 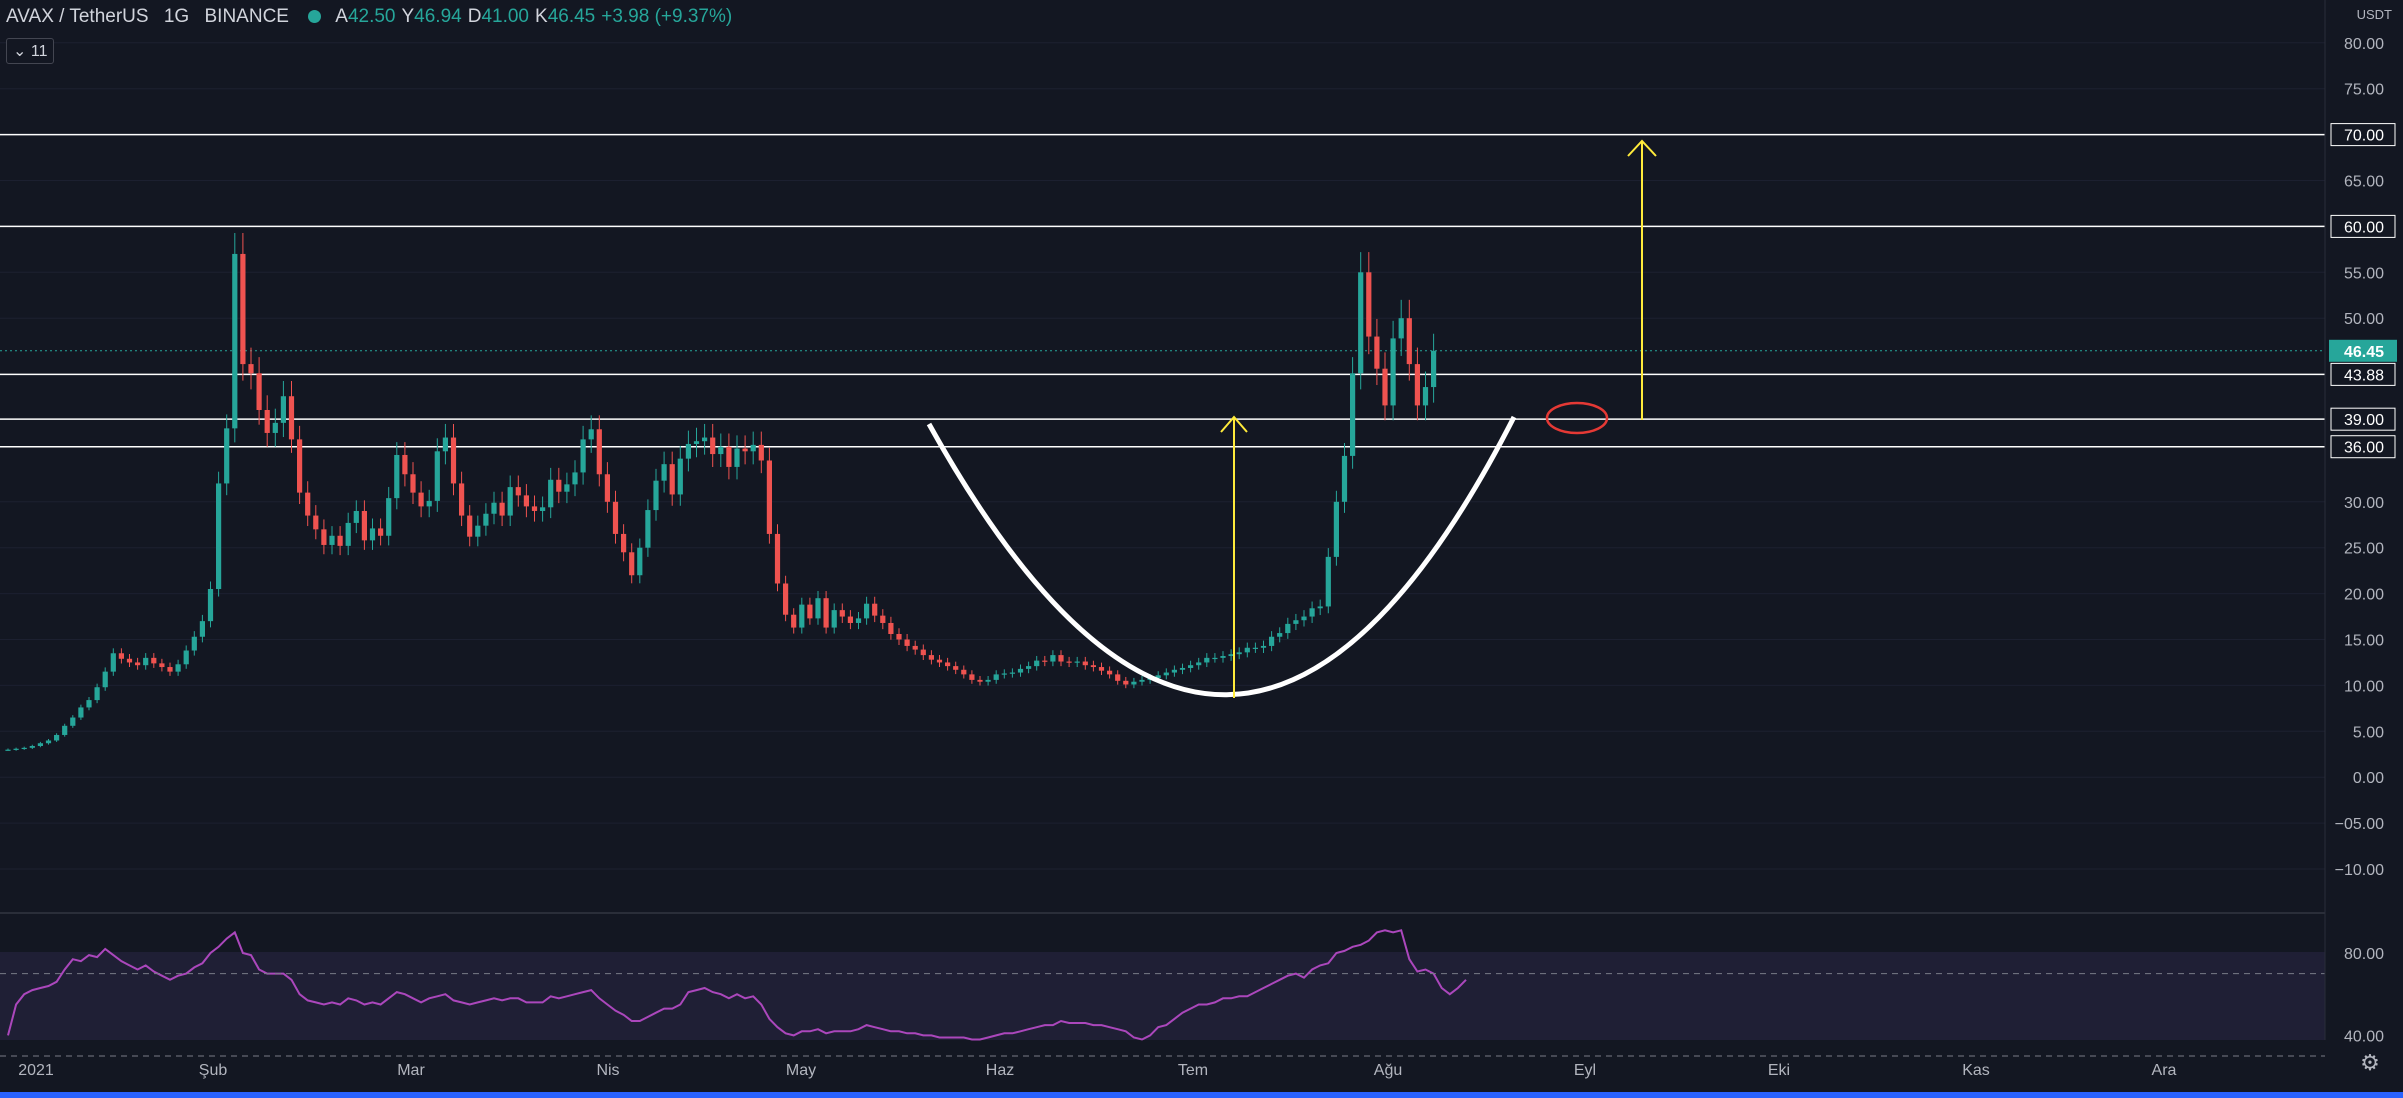 What do you see at coordinates (2364, 182) in the screenshot?
I see `price-tick-label: 65.00` at bounding box center [2364, 182].